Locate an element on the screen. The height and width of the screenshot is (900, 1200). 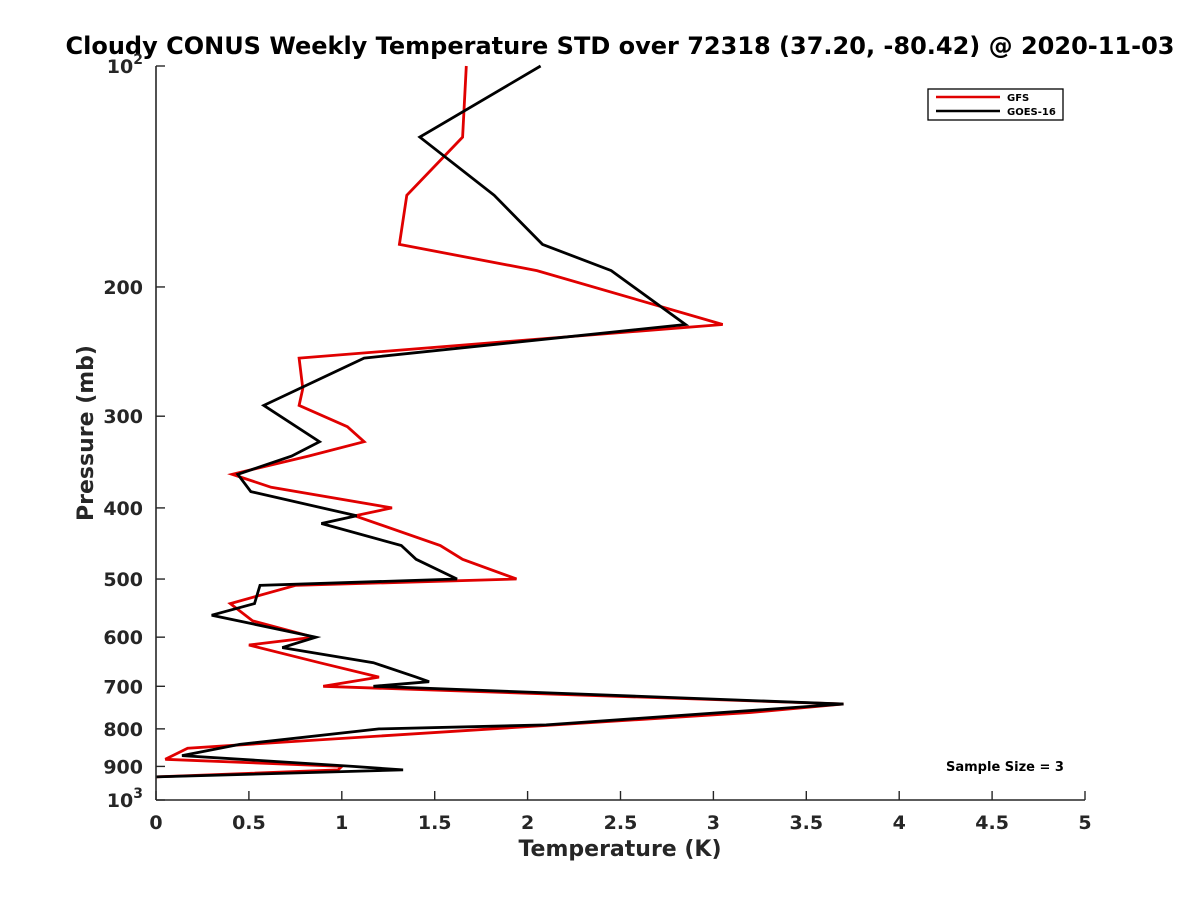
y-tick-label: 600 is located at coordinates (123, 638).